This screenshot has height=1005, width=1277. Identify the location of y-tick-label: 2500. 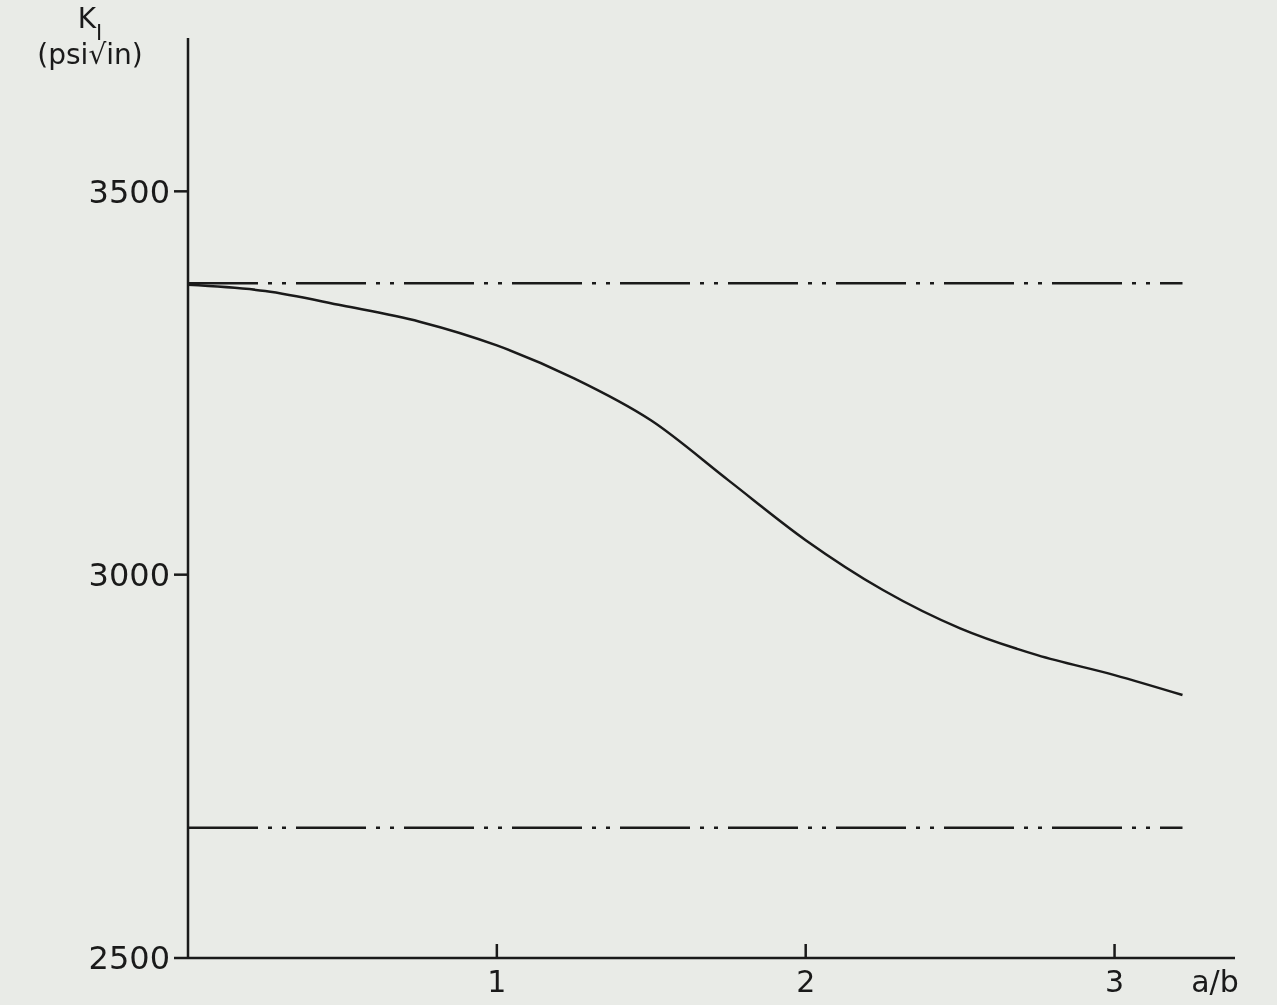
(129, 958).